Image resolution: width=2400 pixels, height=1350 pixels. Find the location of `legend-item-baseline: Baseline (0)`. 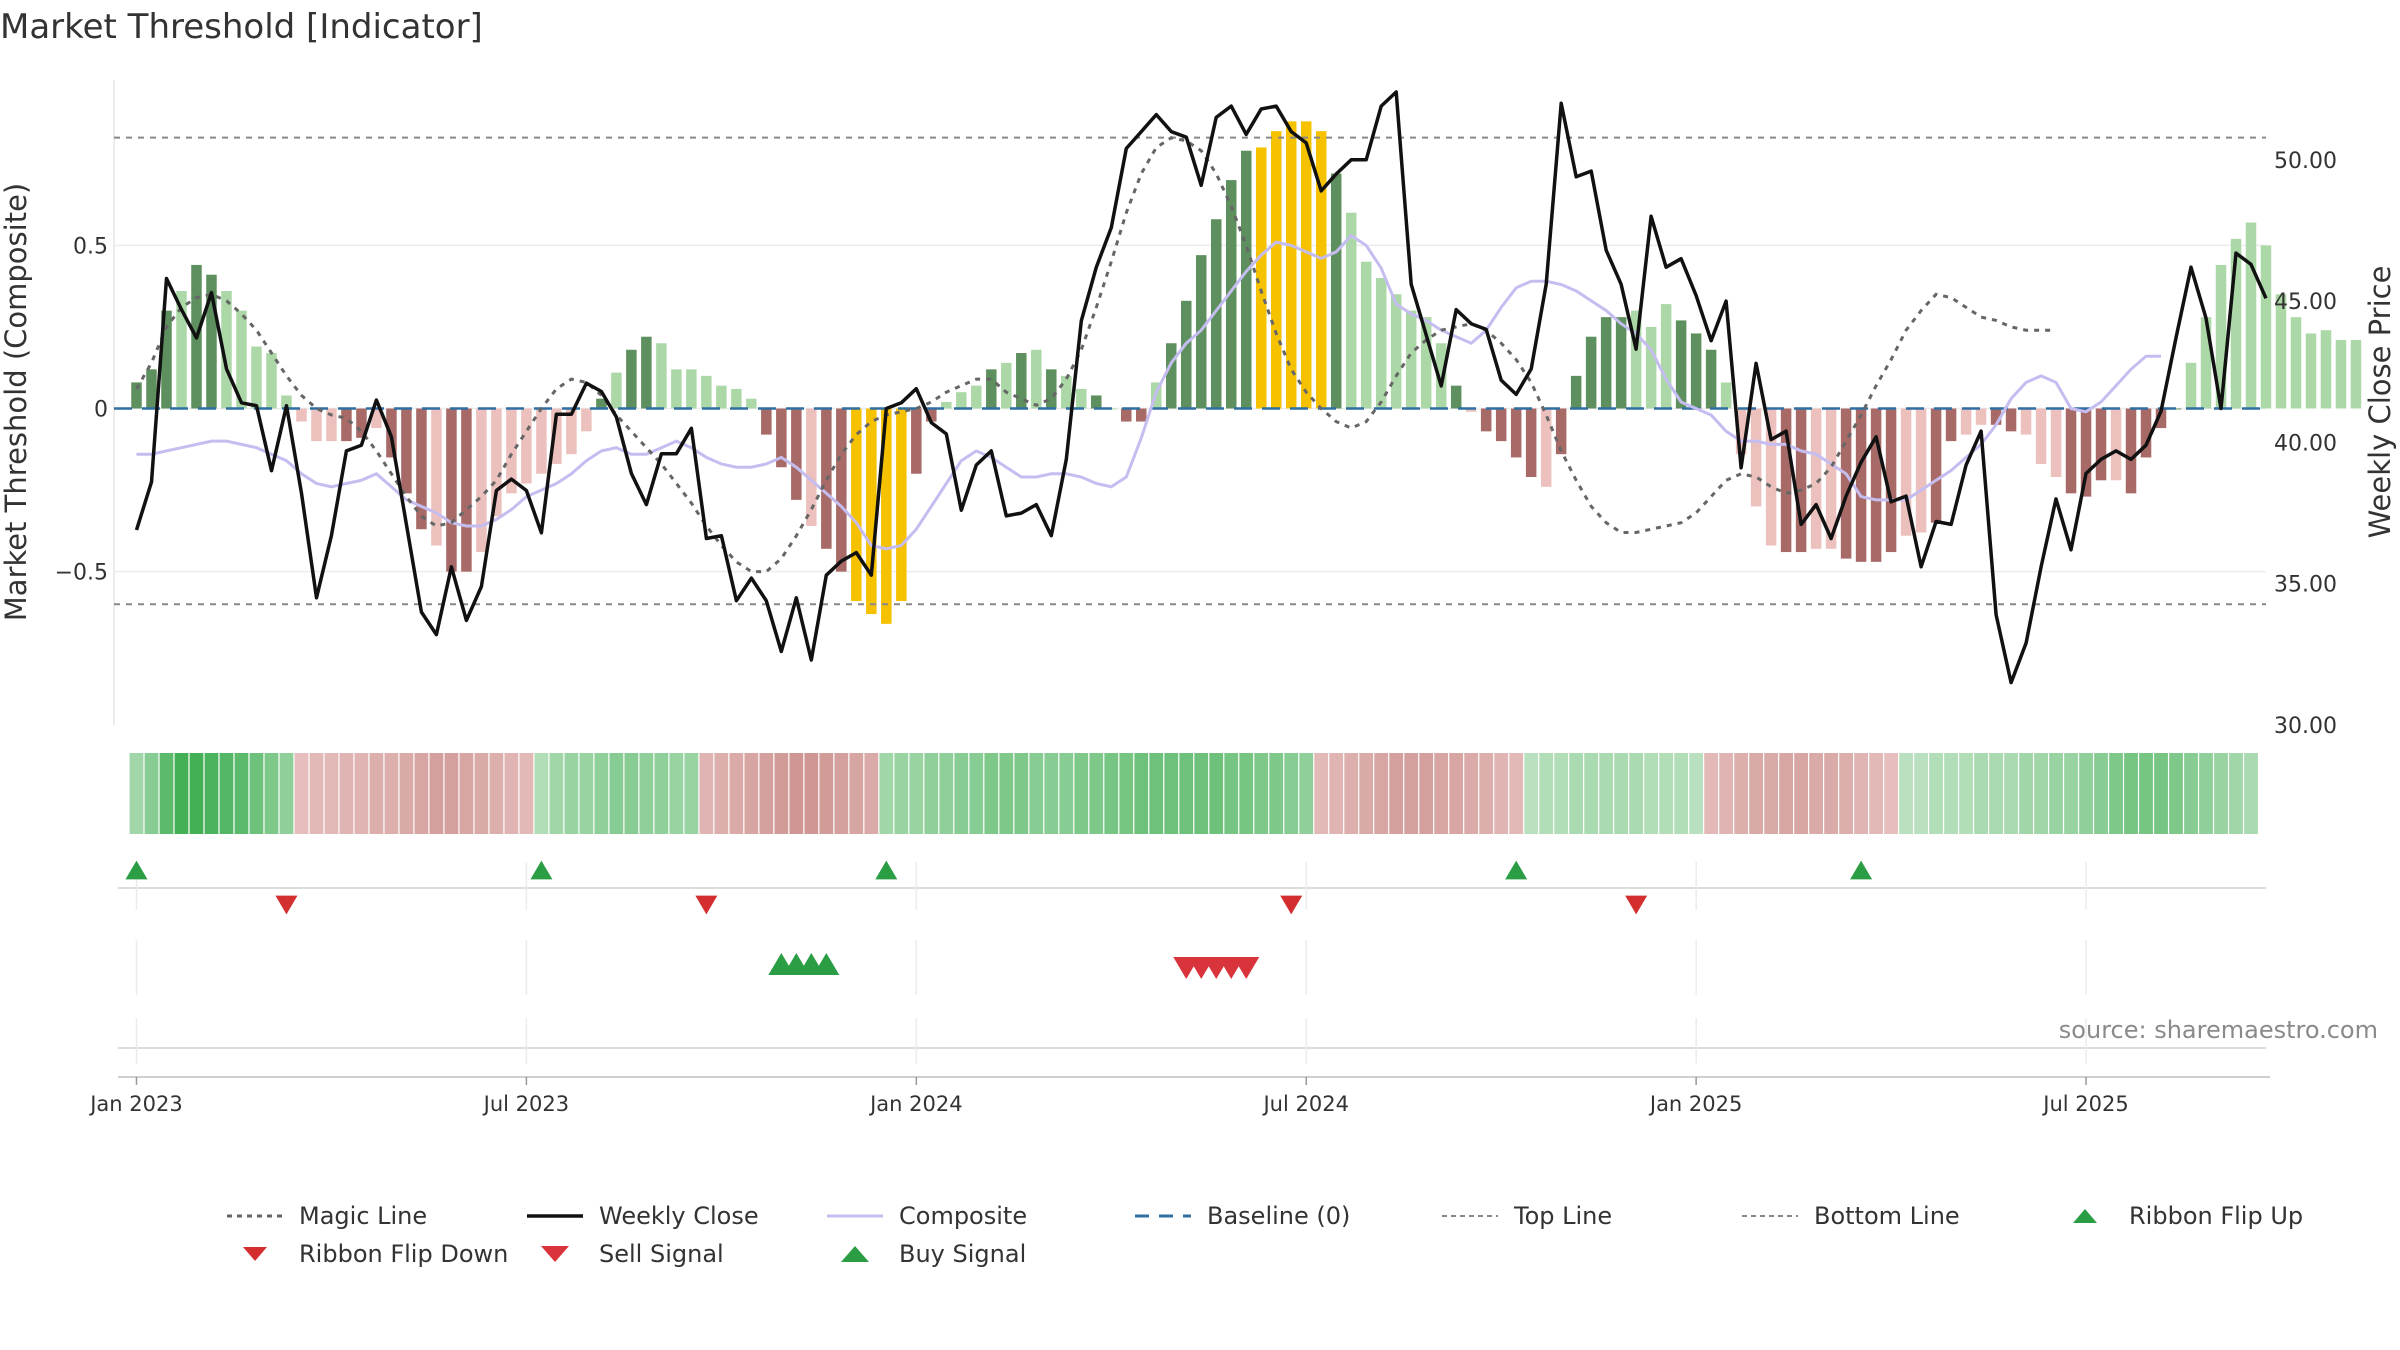

legend-item-baseline: Baseline (0) is located at coordinates (1241, 1216).